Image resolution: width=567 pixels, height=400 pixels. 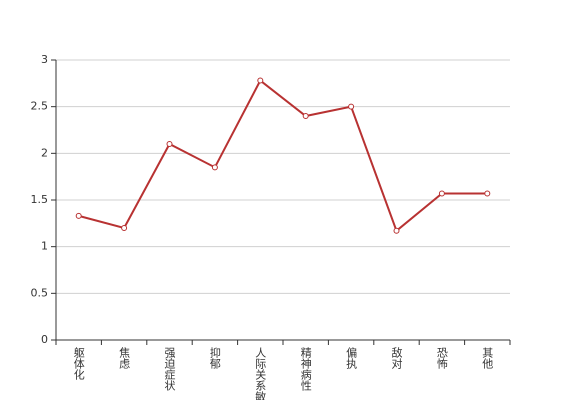 What do you see at coordinates (351, 358) in the screenshot?
I see `x-tick-label: 偏执` at bounding box center [351, 358].